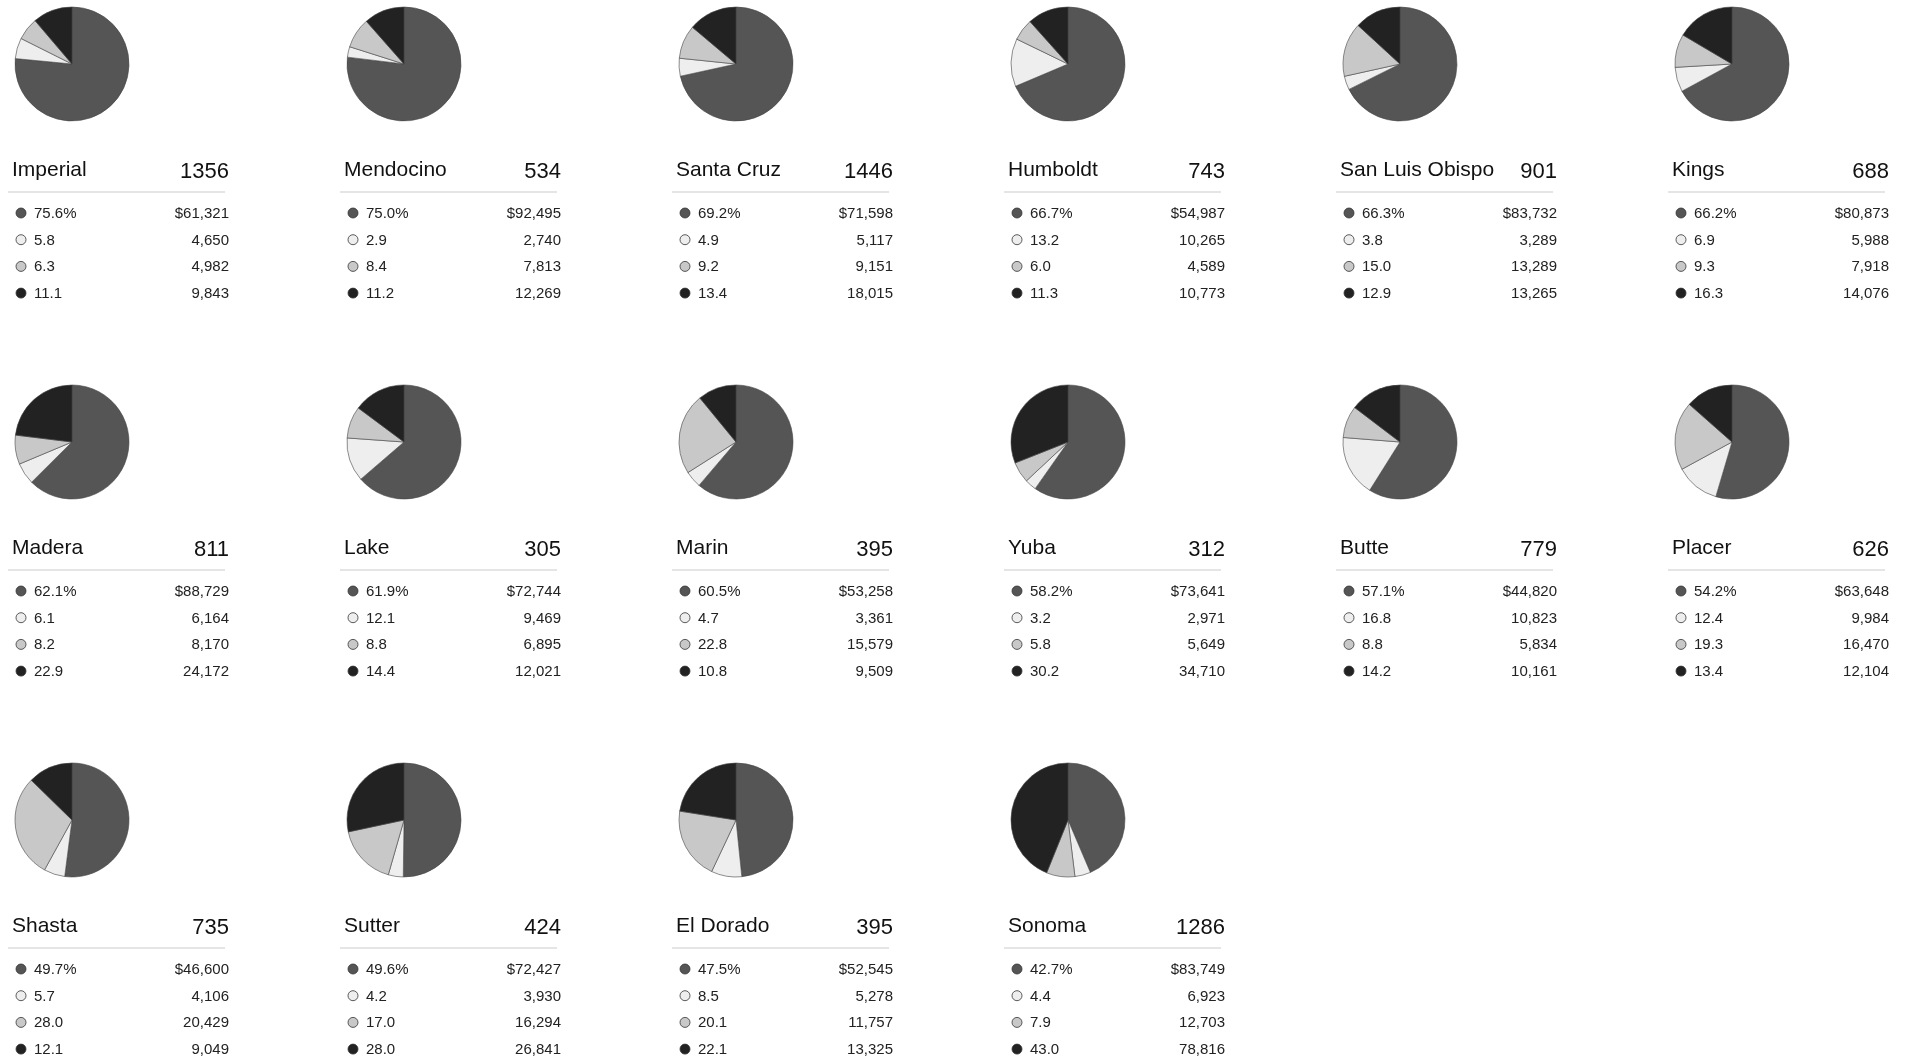 Image resolution: width=1927 pixels, height=1062 pixels. Describe the element at coordinates (376, 266) in the screenshot. I see `legend-label: 8.4` at that location.